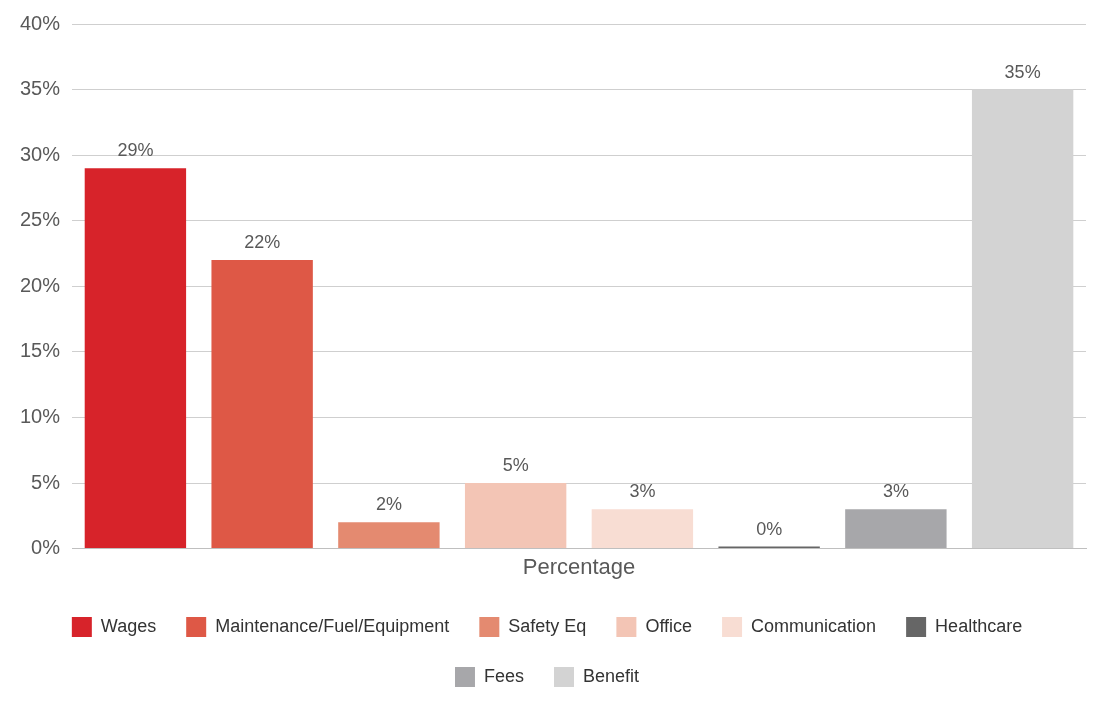 Image resolution: width=1094 pixels, height=701 pixels. What do you see at coordinates (40, 415) in the screenshot?
I see `y-tick-label: 10%` at bounding box center [40, 415].